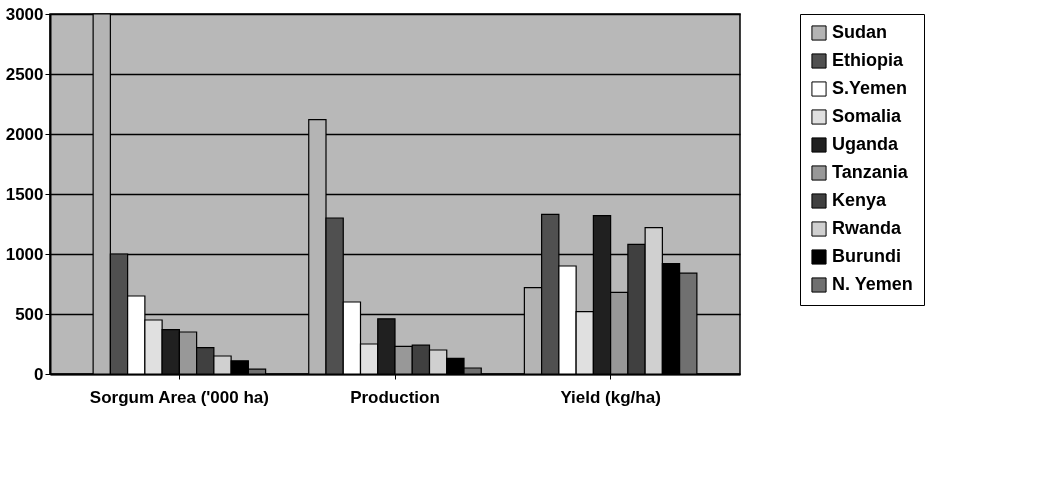 The width and height of the screenshot is (1037, 504). Describe the element at coordinates (24, 254) in the screenshot. I see `y-tick-label: 1000` at that location.